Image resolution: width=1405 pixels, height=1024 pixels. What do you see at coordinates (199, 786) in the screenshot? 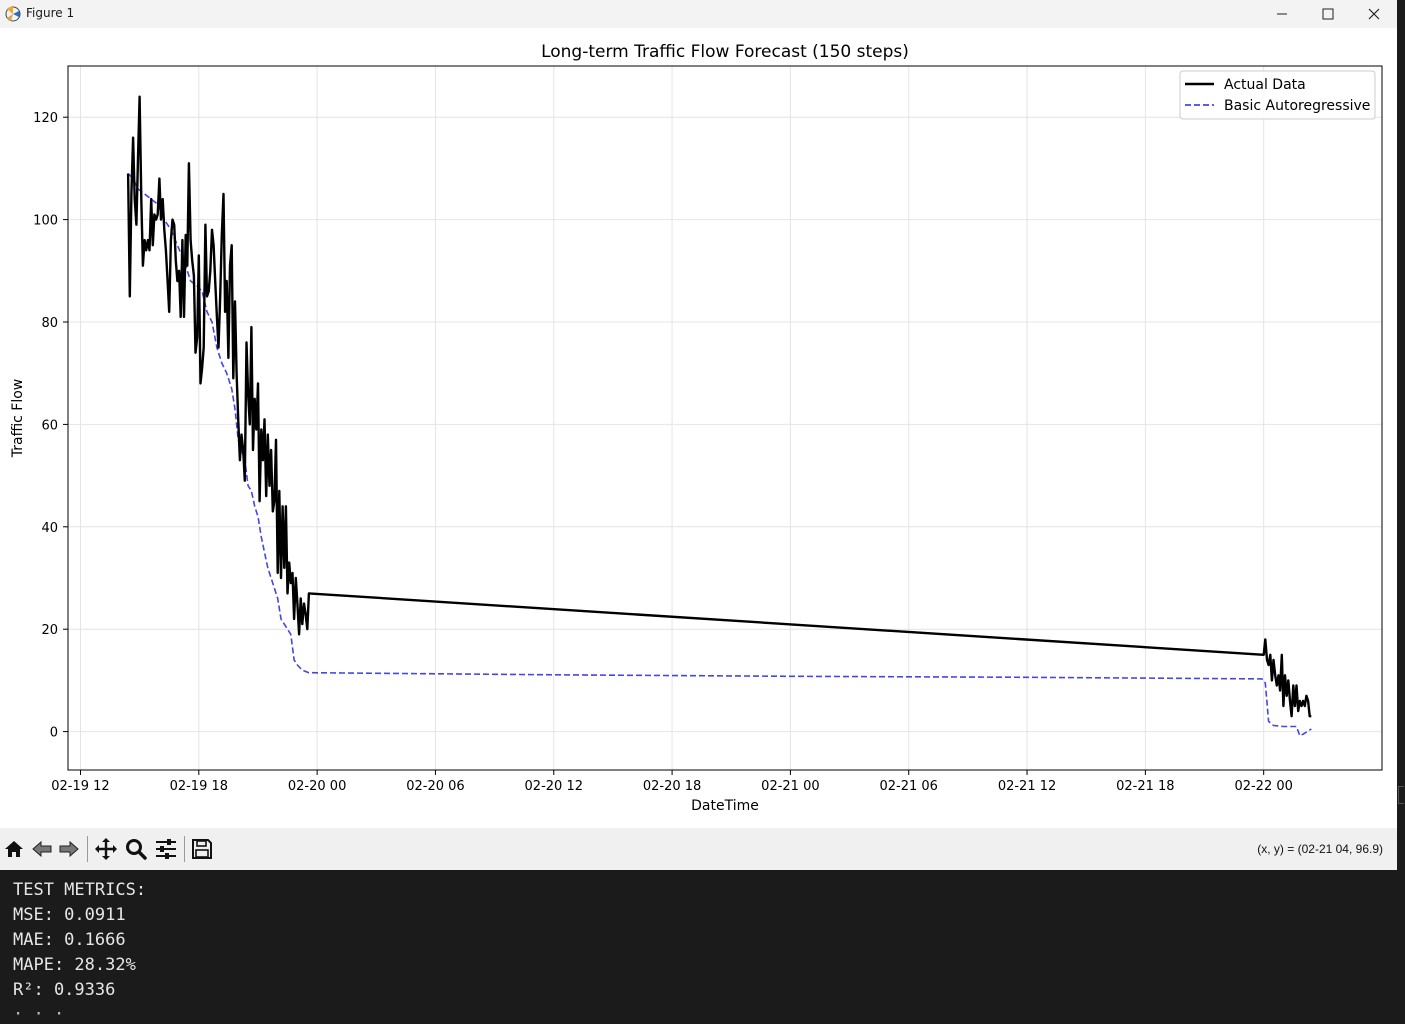
I see `x-tick-label: 02-19 18` at bounding box center [199, 786].